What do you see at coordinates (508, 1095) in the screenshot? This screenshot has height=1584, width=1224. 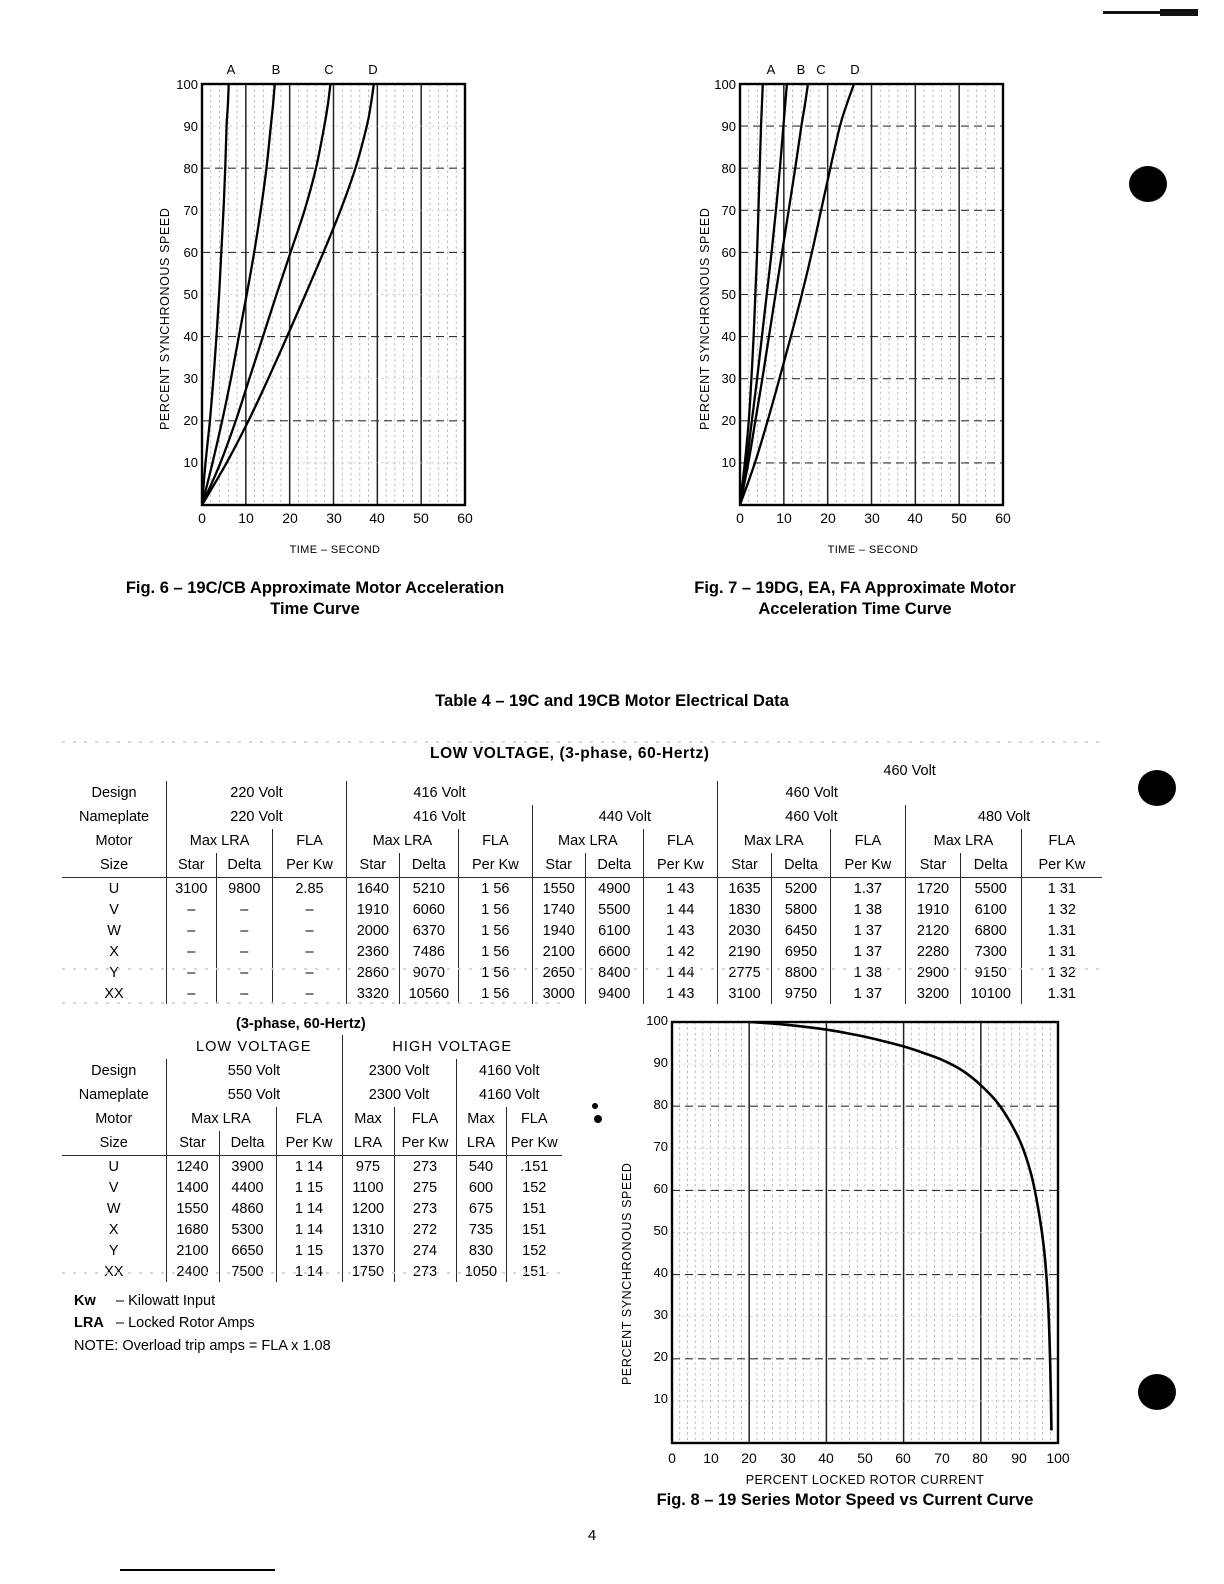 I see `table-5-nameplate-4160: 4160 Volt` at bounding box center [508, 1095].